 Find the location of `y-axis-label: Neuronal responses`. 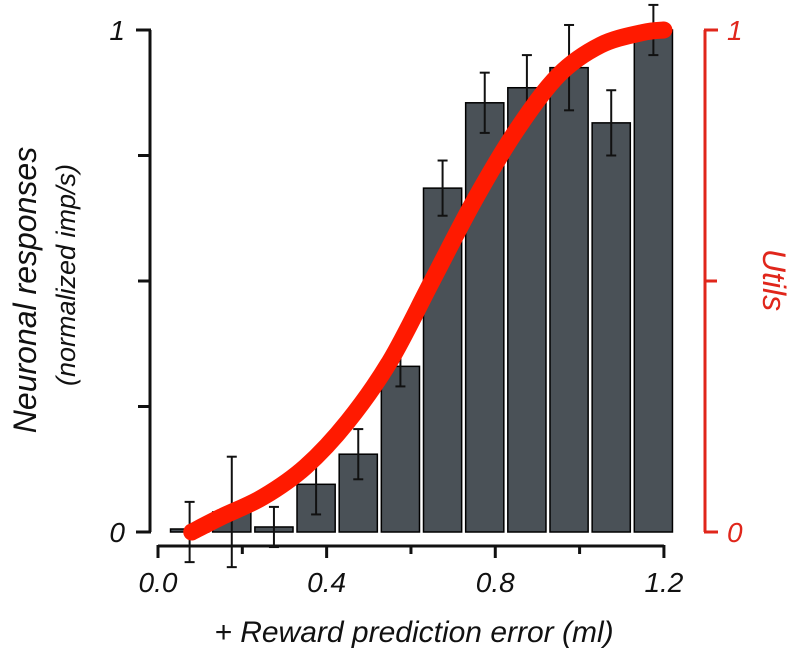

y-axis-label: Neuronal responses is located at coordinates (25, 290).